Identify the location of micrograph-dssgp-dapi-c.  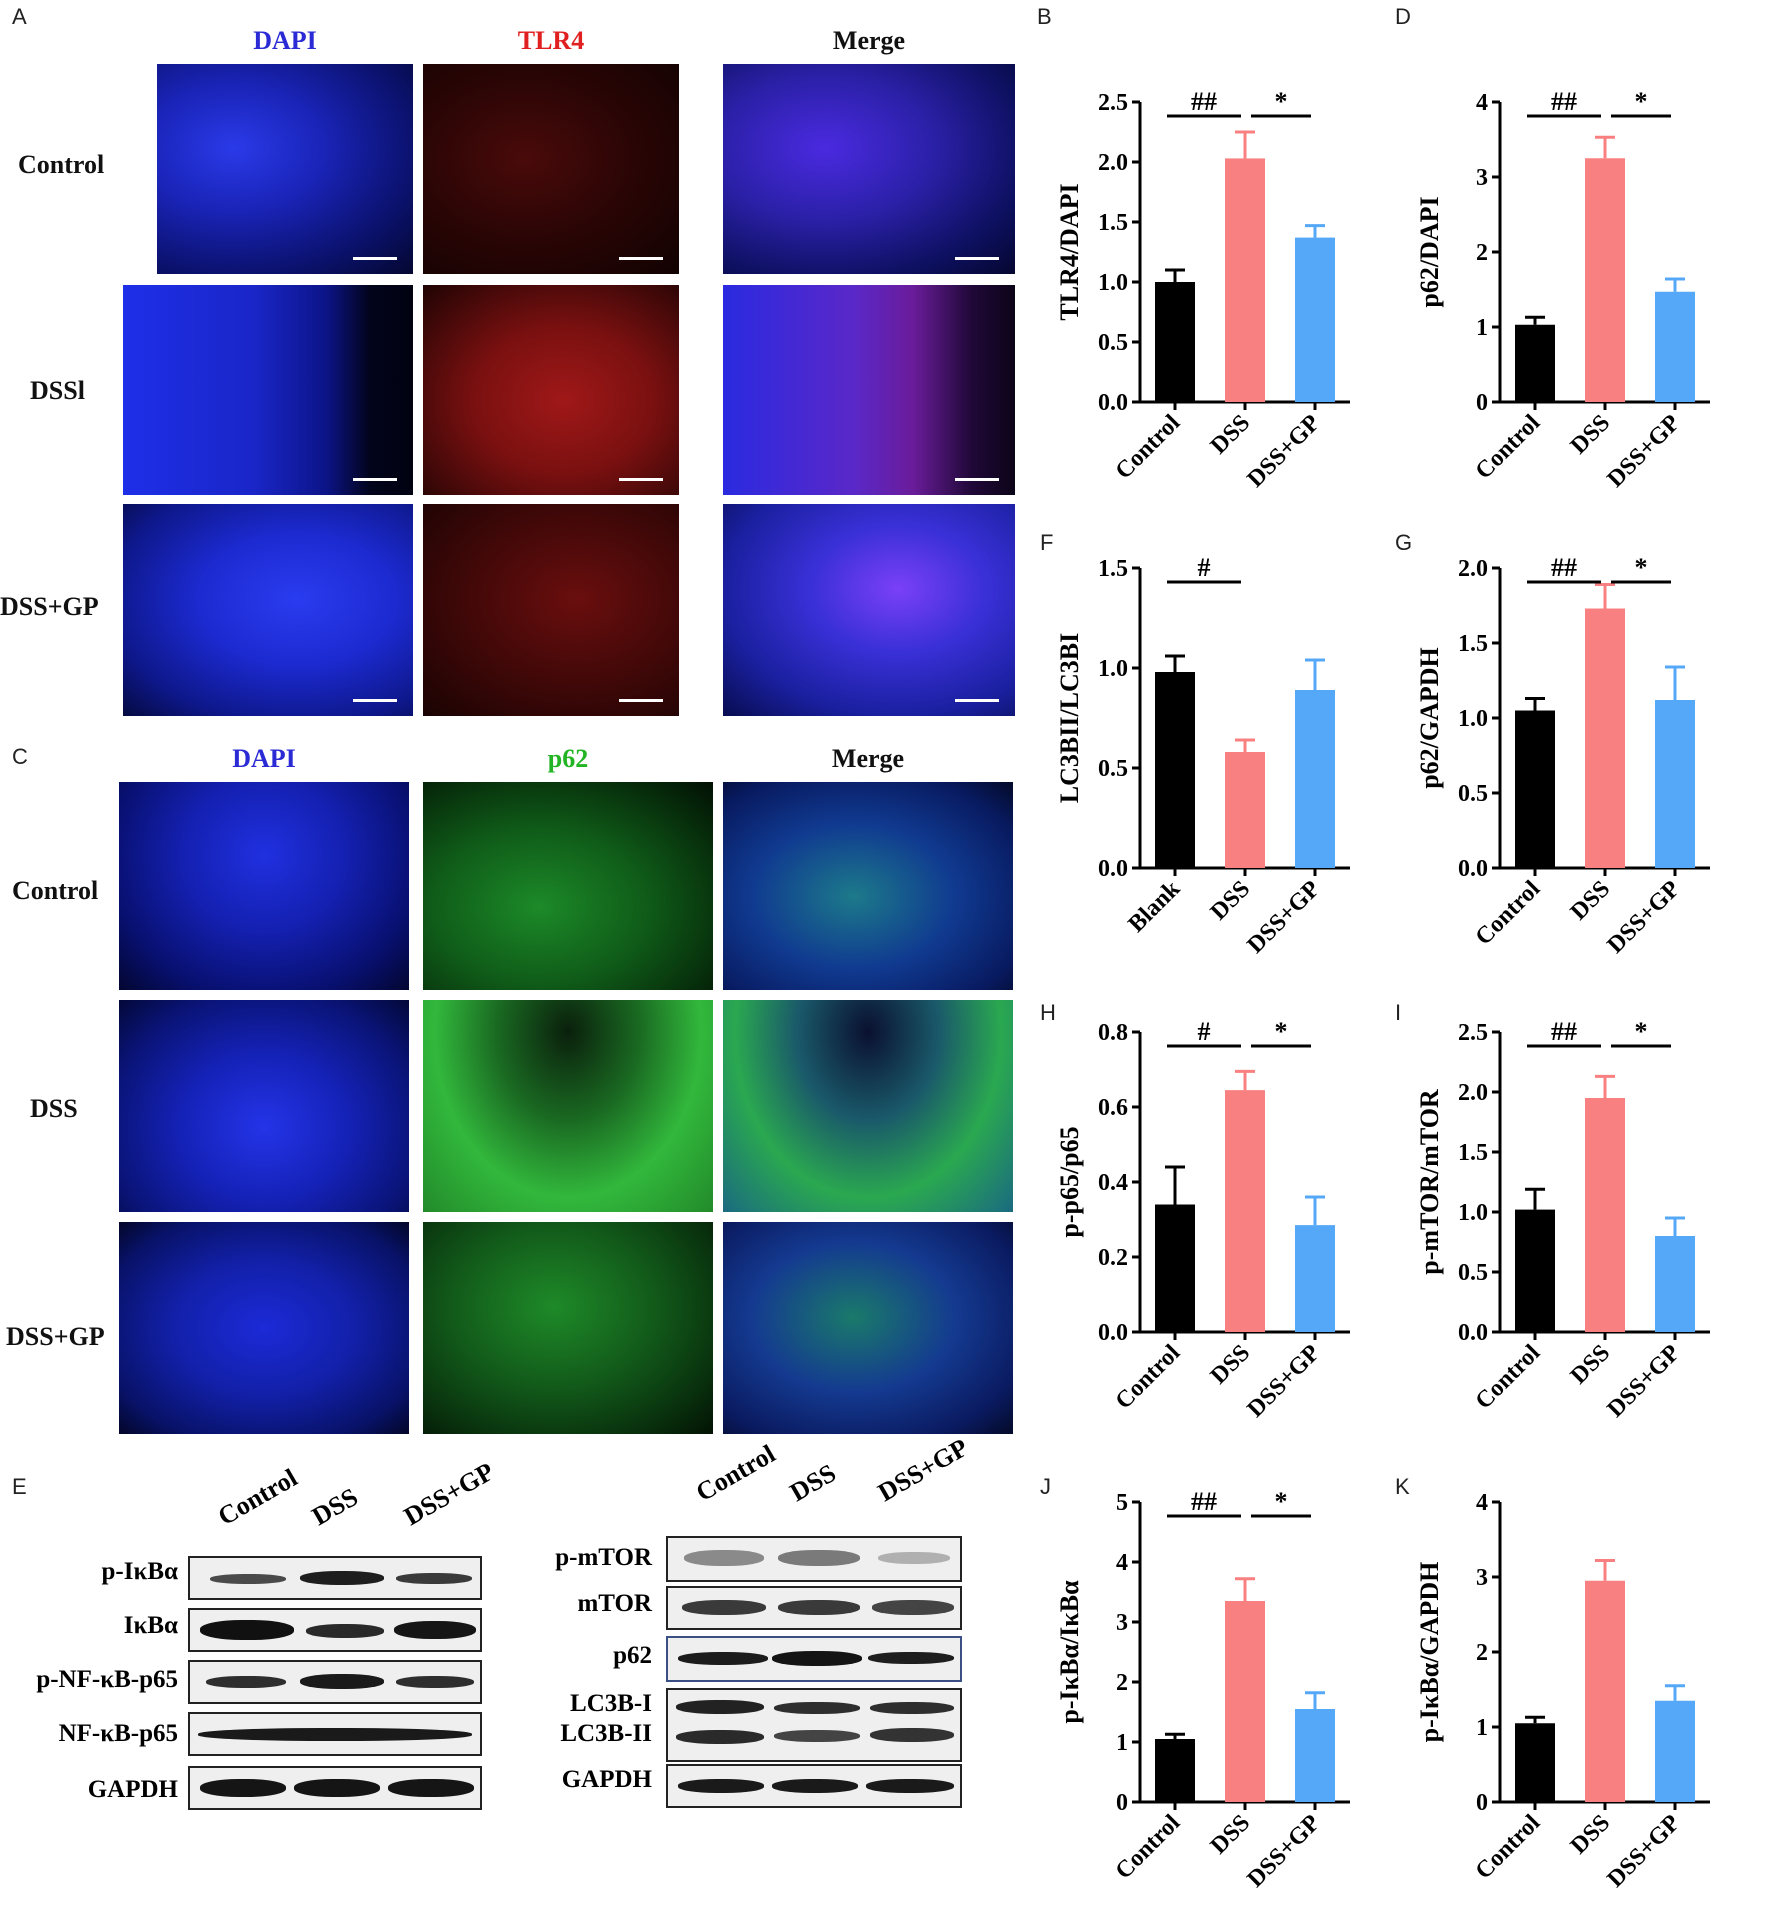
(264, 1328).